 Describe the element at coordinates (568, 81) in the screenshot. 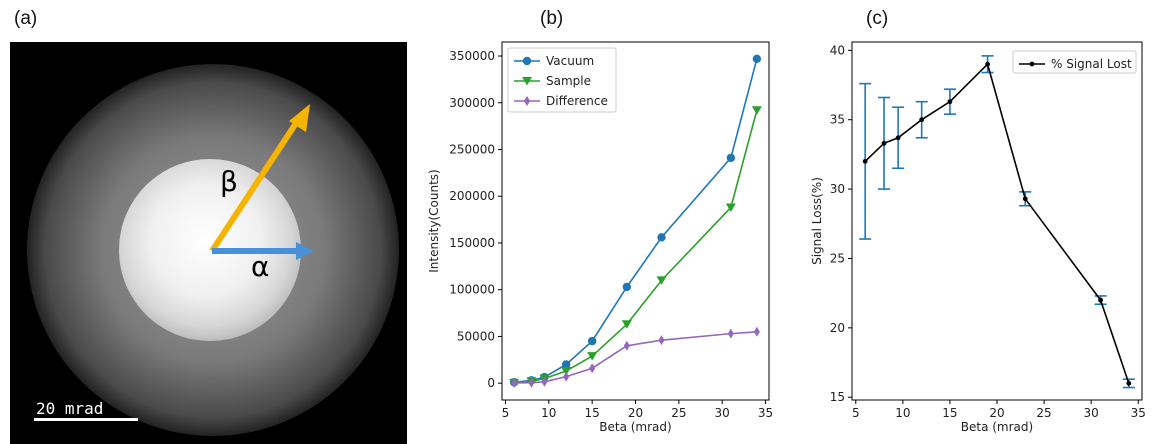

I see `legend-label: Sample` at that location.